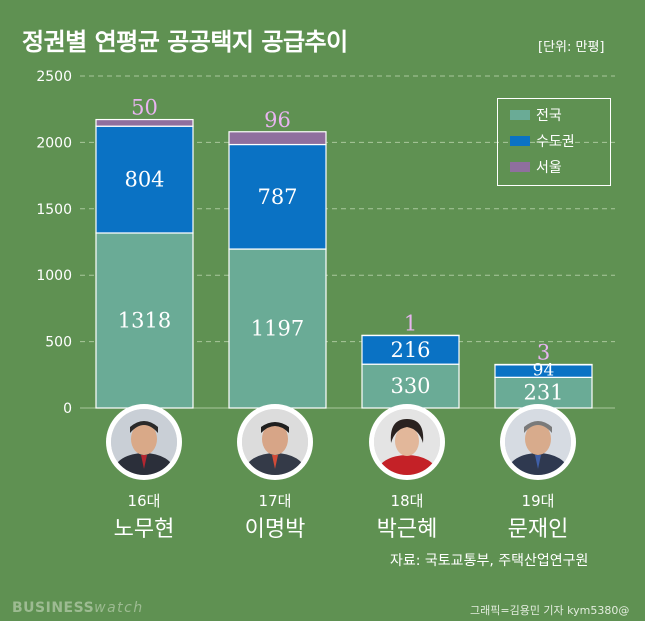 This screenshot has height=621, width=645. I want to click on legend-item-national: 전국, so click(536, 115).